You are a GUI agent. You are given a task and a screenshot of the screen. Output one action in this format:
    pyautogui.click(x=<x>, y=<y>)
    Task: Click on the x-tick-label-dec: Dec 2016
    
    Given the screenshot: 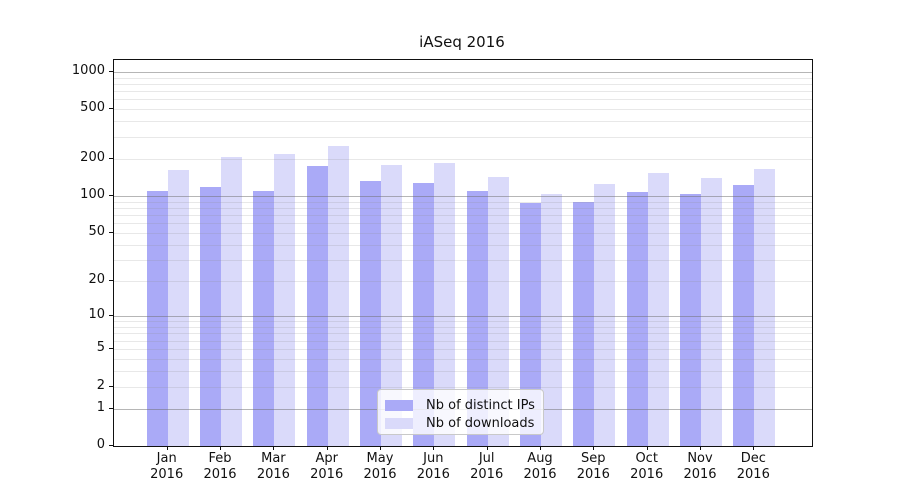 What is the action you would take?
    pyautogui.click(x=753, y=466)
    